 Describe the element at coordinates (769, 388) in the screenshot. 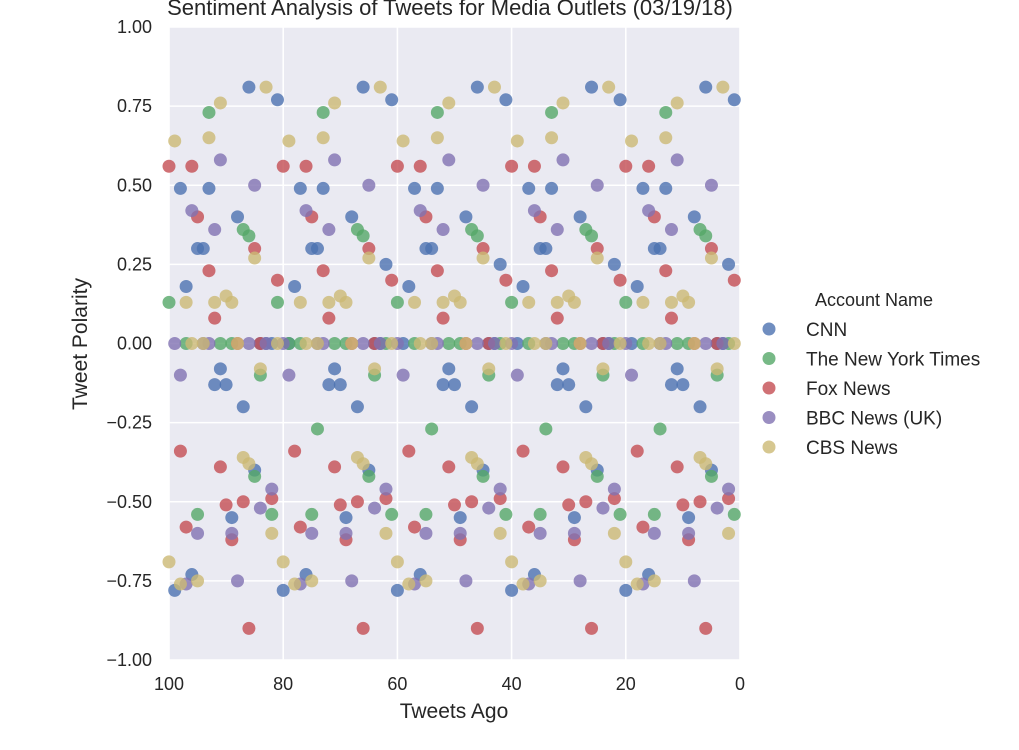

I see `legend-marker` at that location.